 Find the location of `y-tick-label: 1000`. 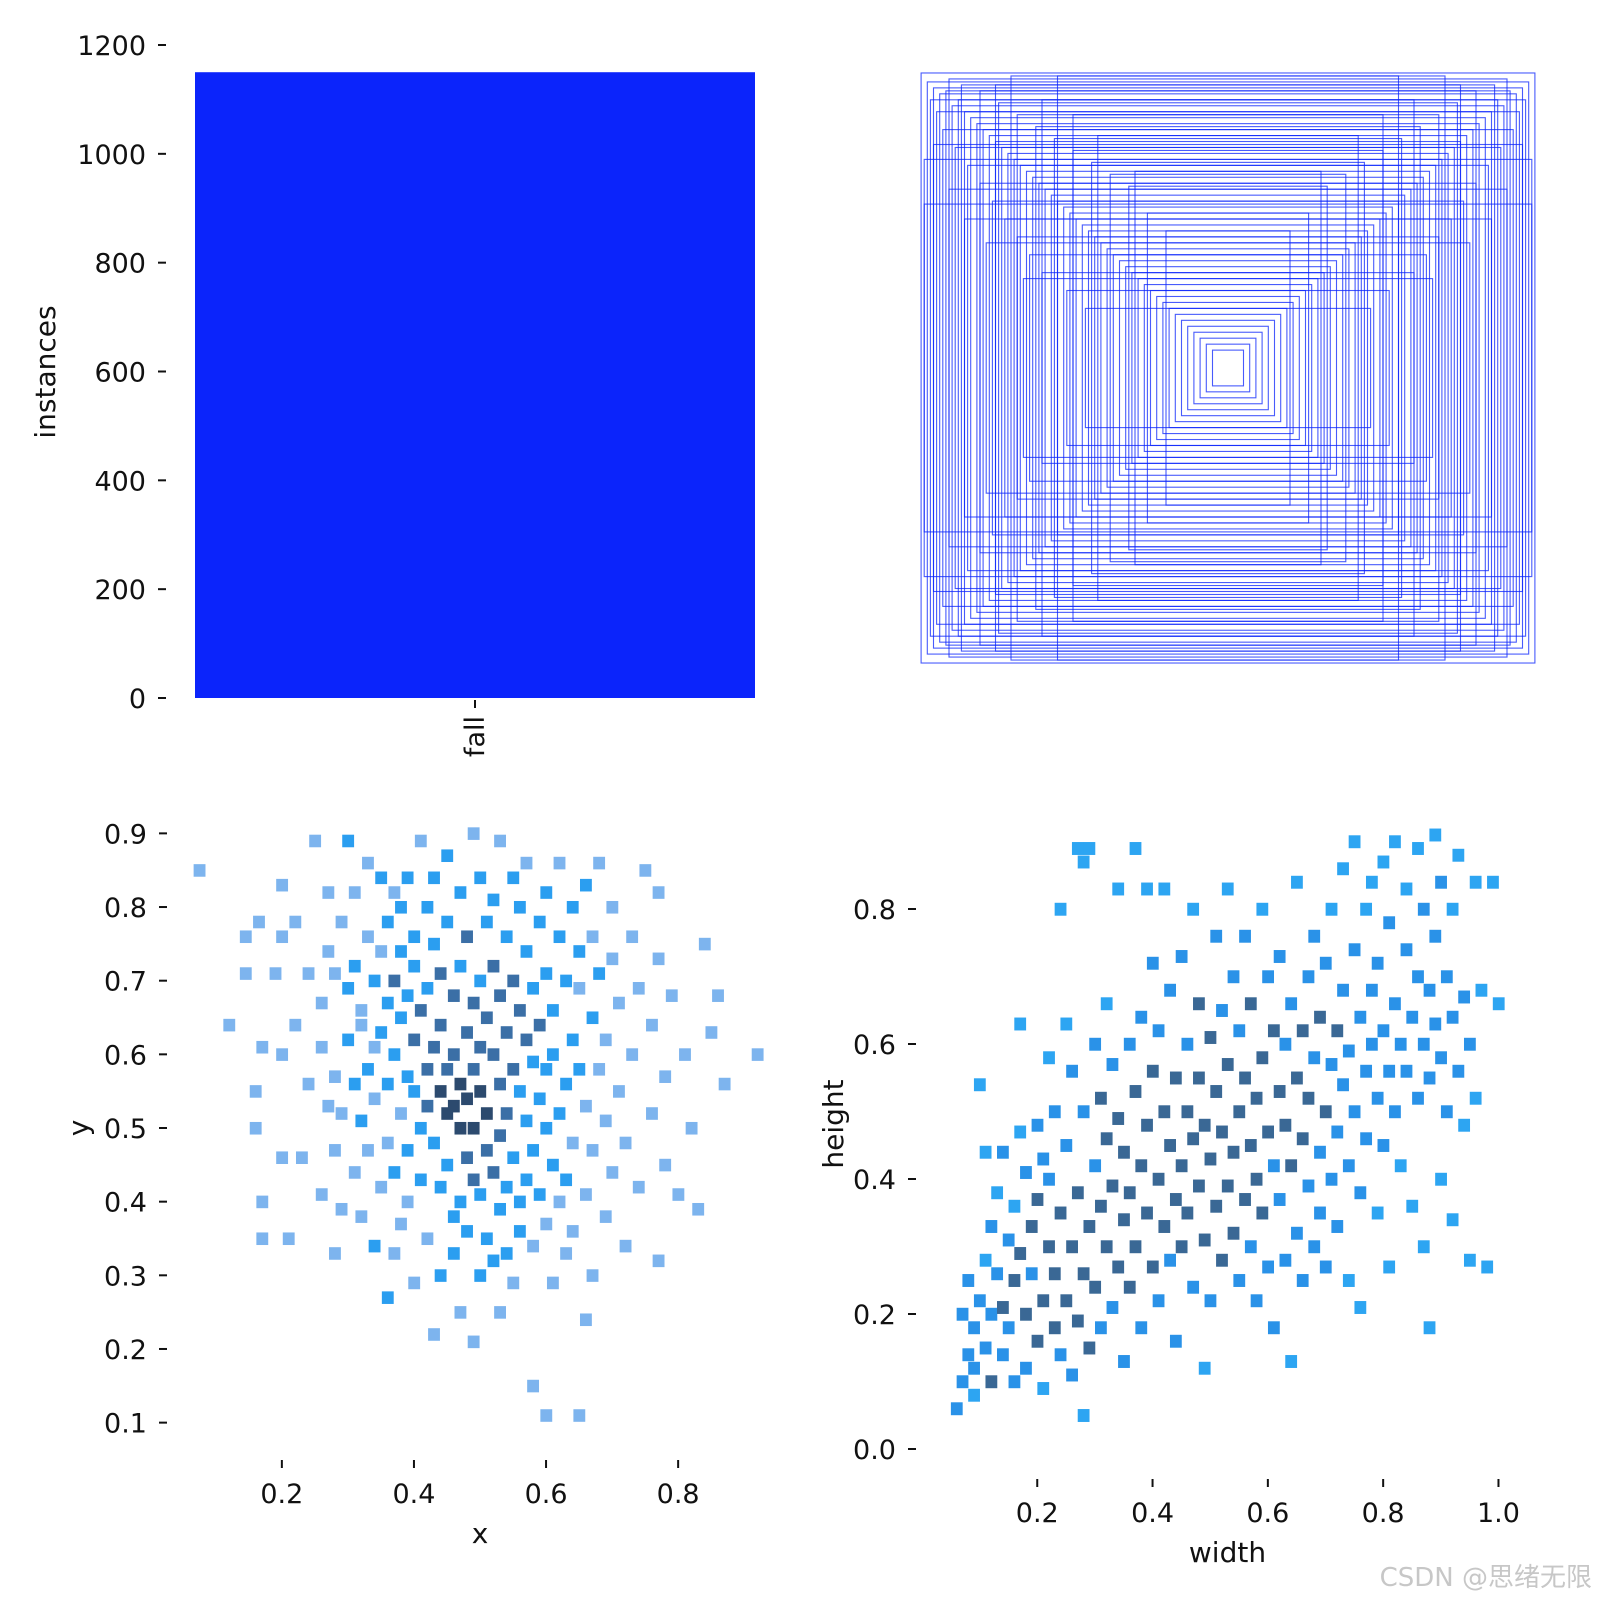

y-tick-label: 1000 is located at coordinates (111, 155).